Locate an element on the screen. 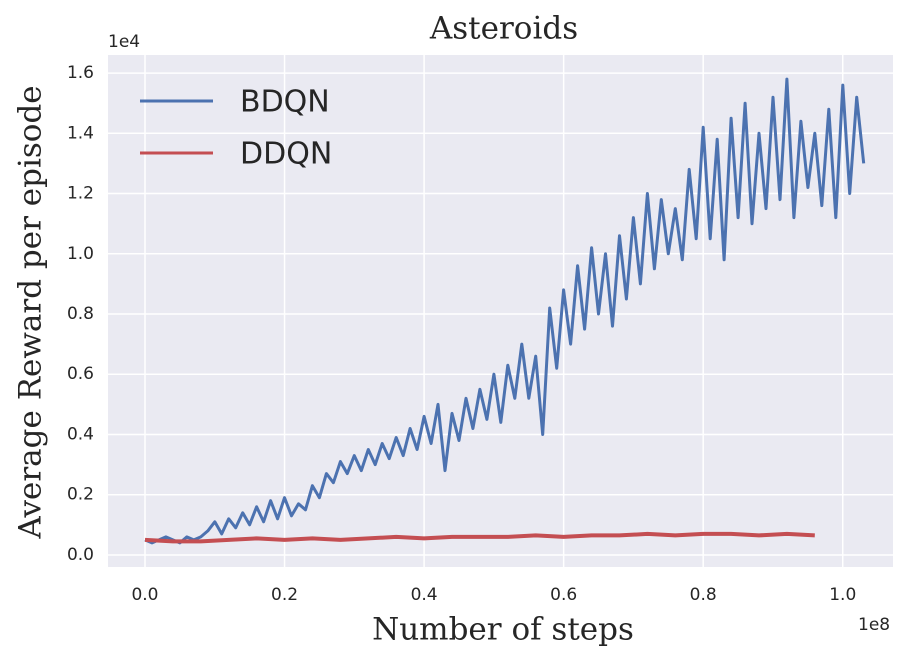 This screenshot has height=664, width=913. y-axis-label: Average Reward per episode is located at coordinates (31, 312).